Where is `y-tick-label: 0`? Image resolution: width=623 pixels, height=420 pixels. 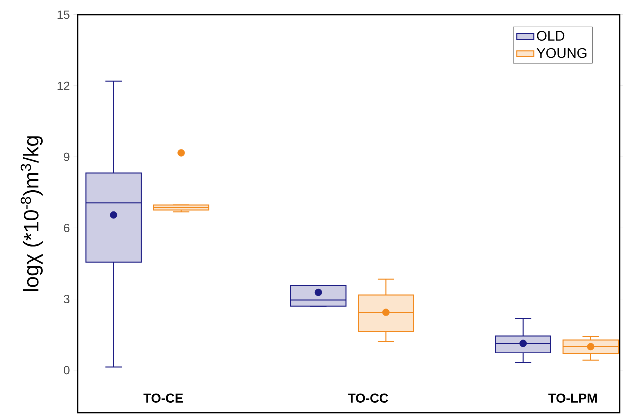
y-tick-label: 0 is located at coordinates (67, 370).